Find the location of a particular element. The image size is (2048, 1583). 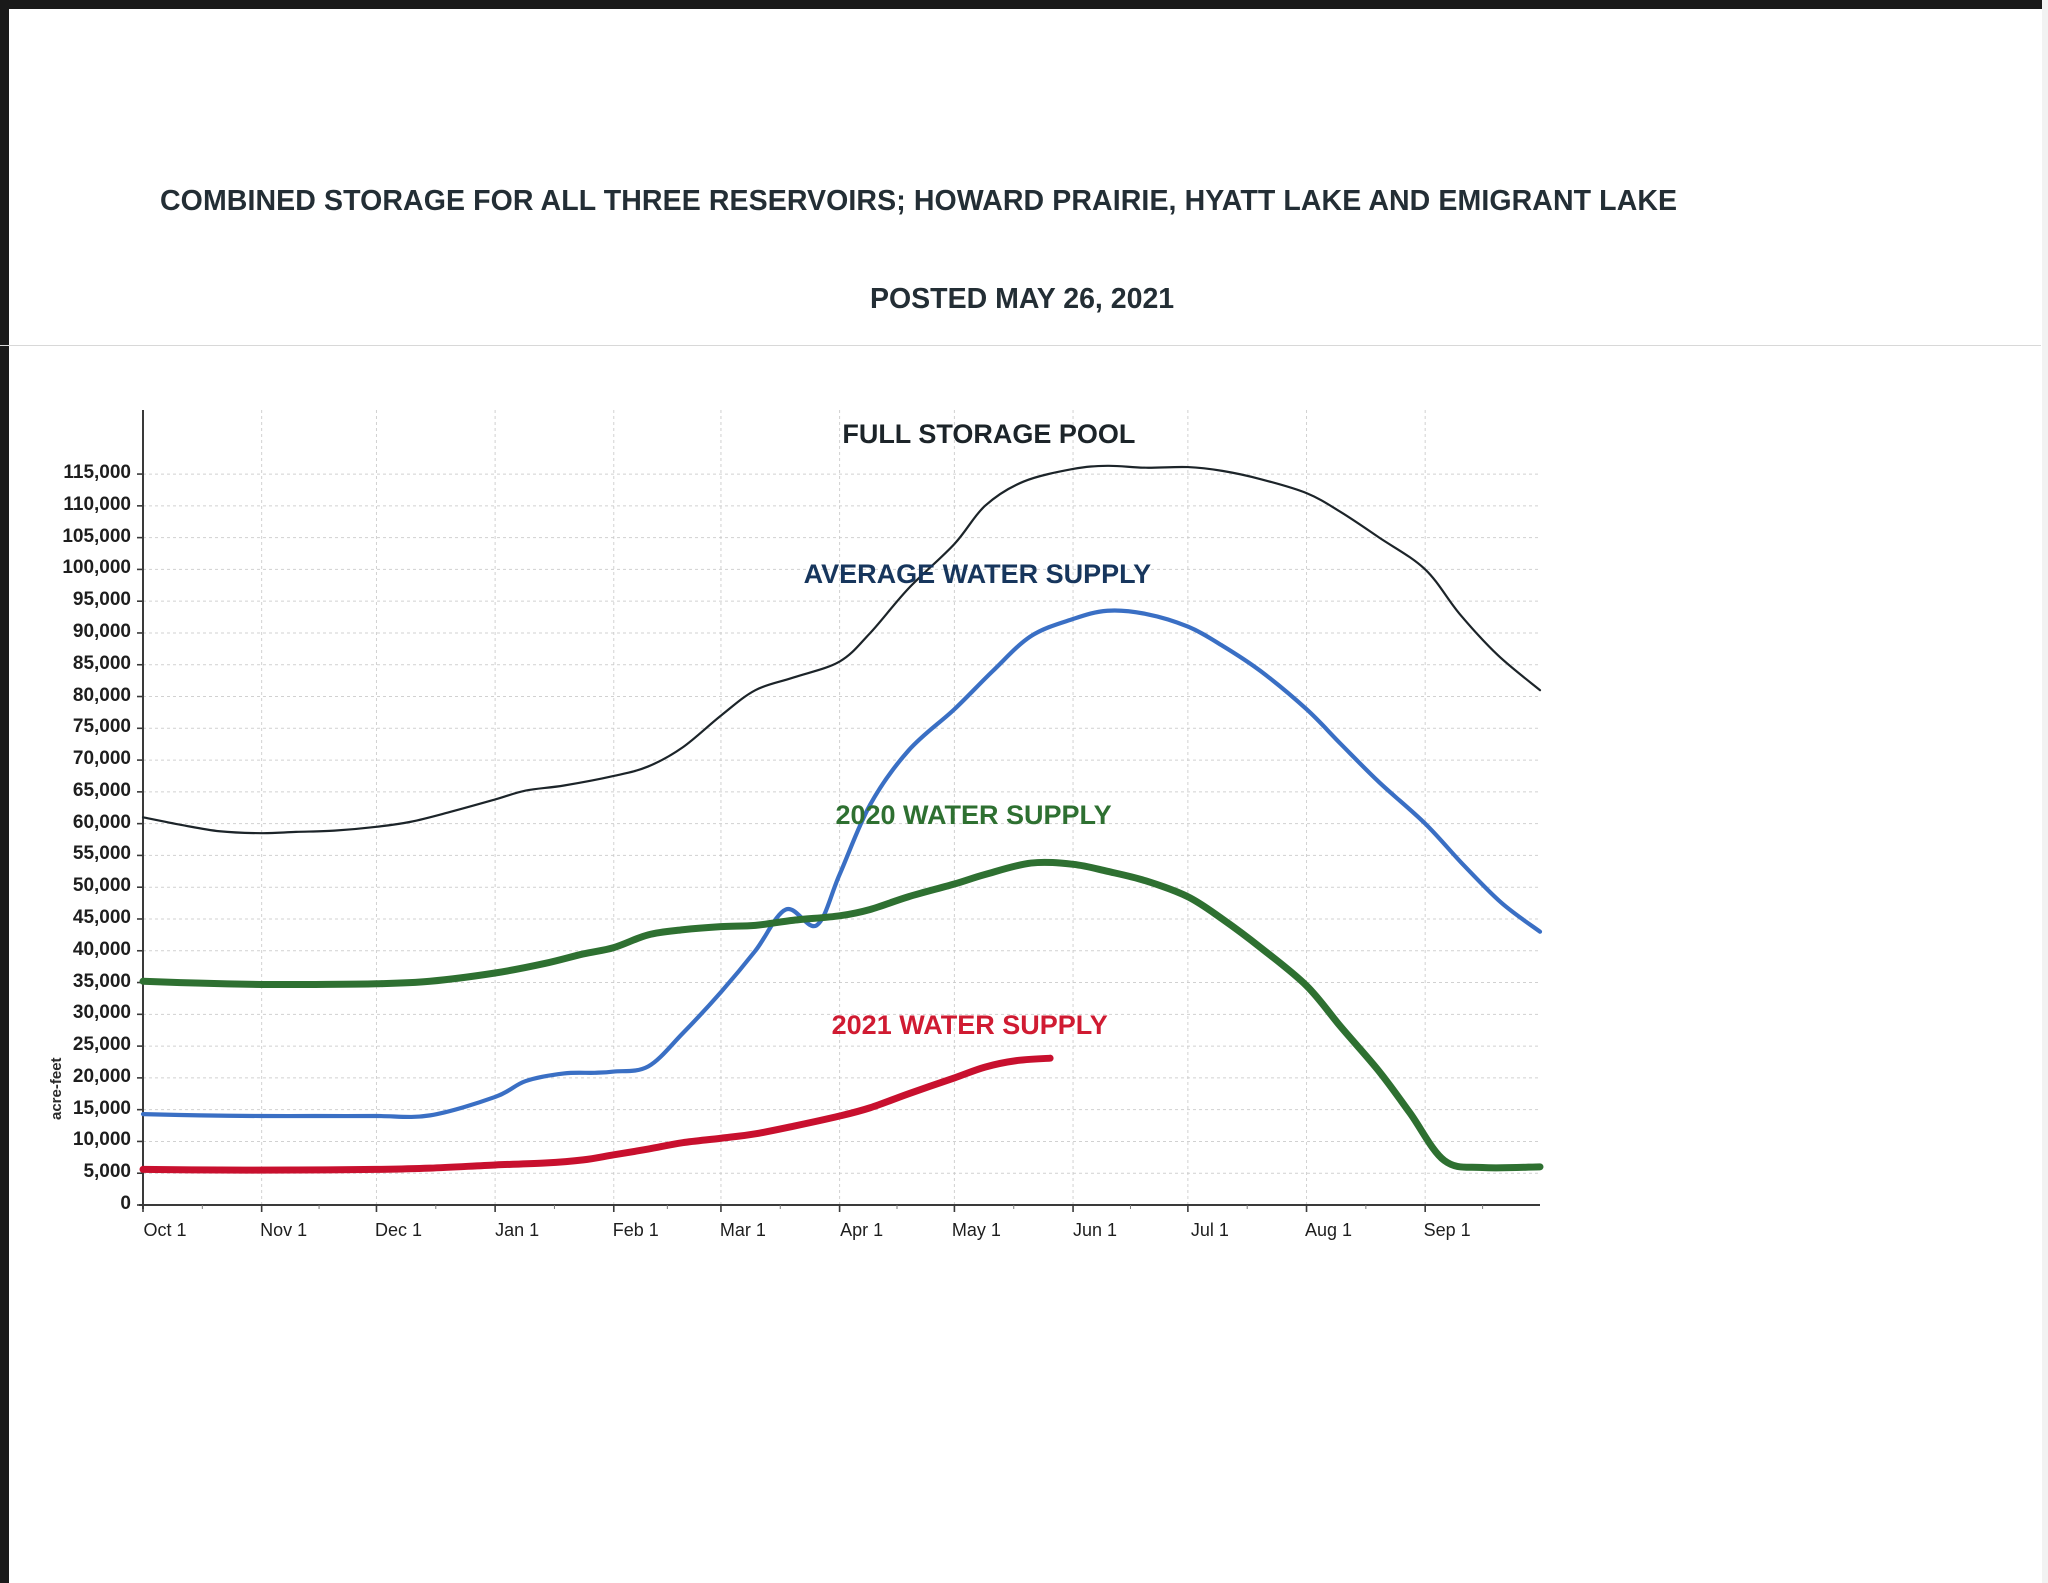

y-tick-label: 110,000 is located at coordinates (97, 504).